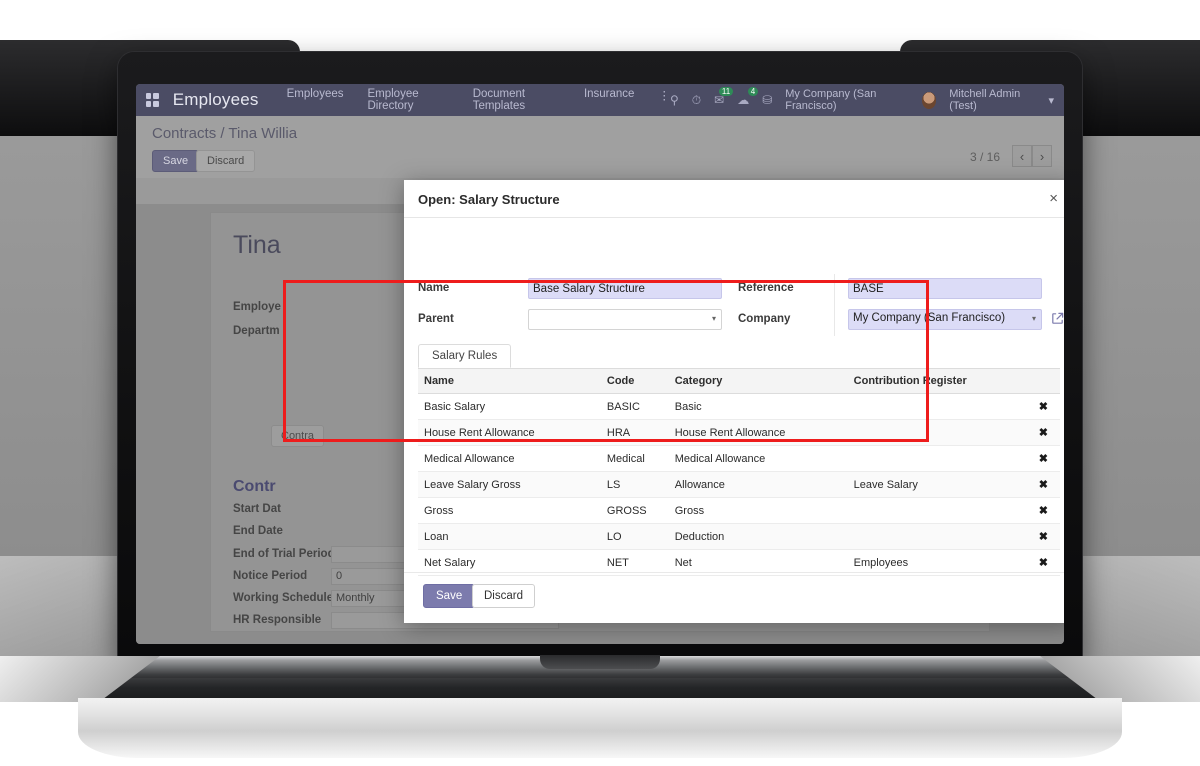  What do you see at coordinates (634, 484) in the screenshot?
I see `cell-code: LS` at bounding box center [634, 484].